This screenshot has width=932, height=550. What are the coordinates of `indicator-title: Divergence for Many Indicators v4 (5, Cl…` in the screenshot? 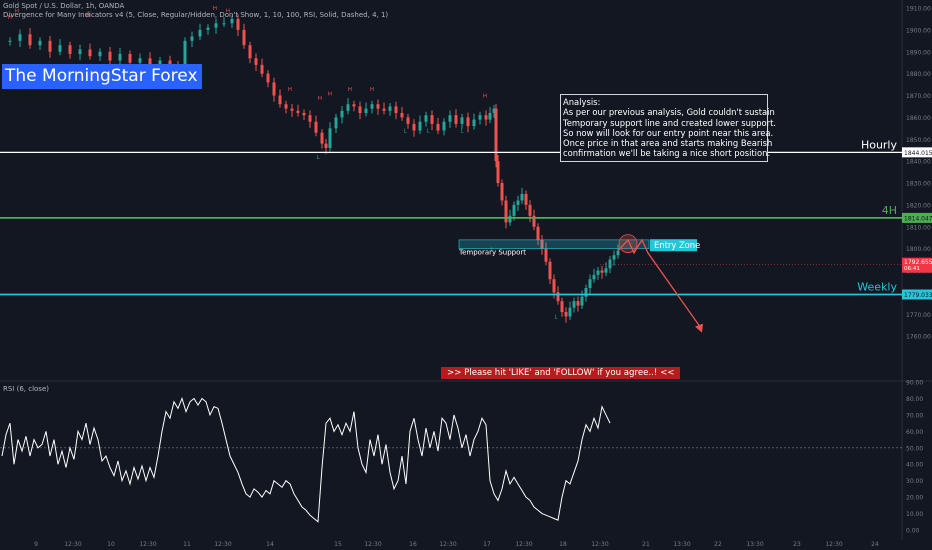 It's located at (196, 15).